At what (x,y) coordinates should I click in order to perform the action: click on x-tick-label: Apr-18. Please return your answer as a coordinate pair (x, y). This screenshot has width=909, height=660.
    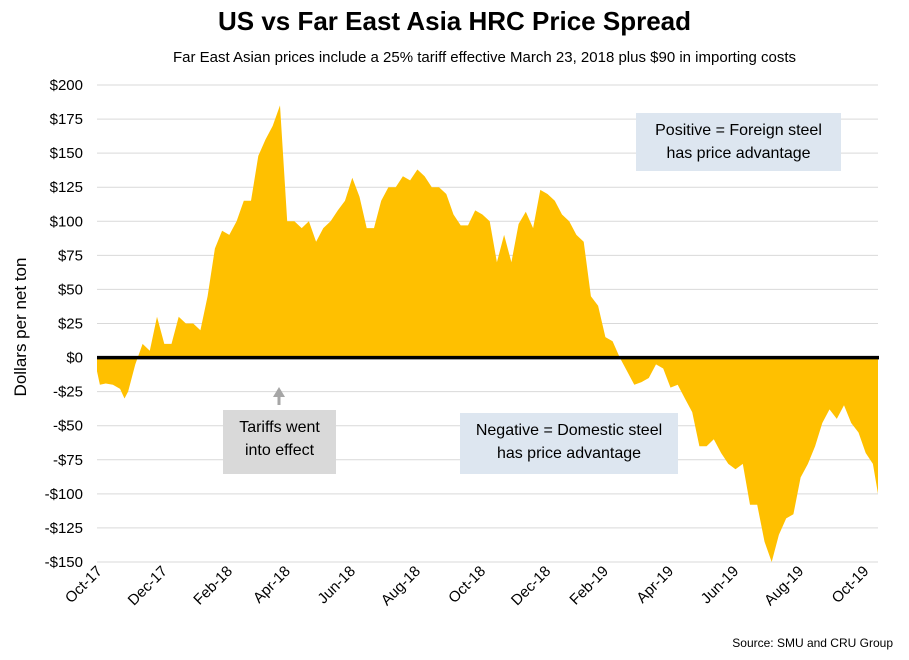
    Looking at the image, I should click on (272, 585).